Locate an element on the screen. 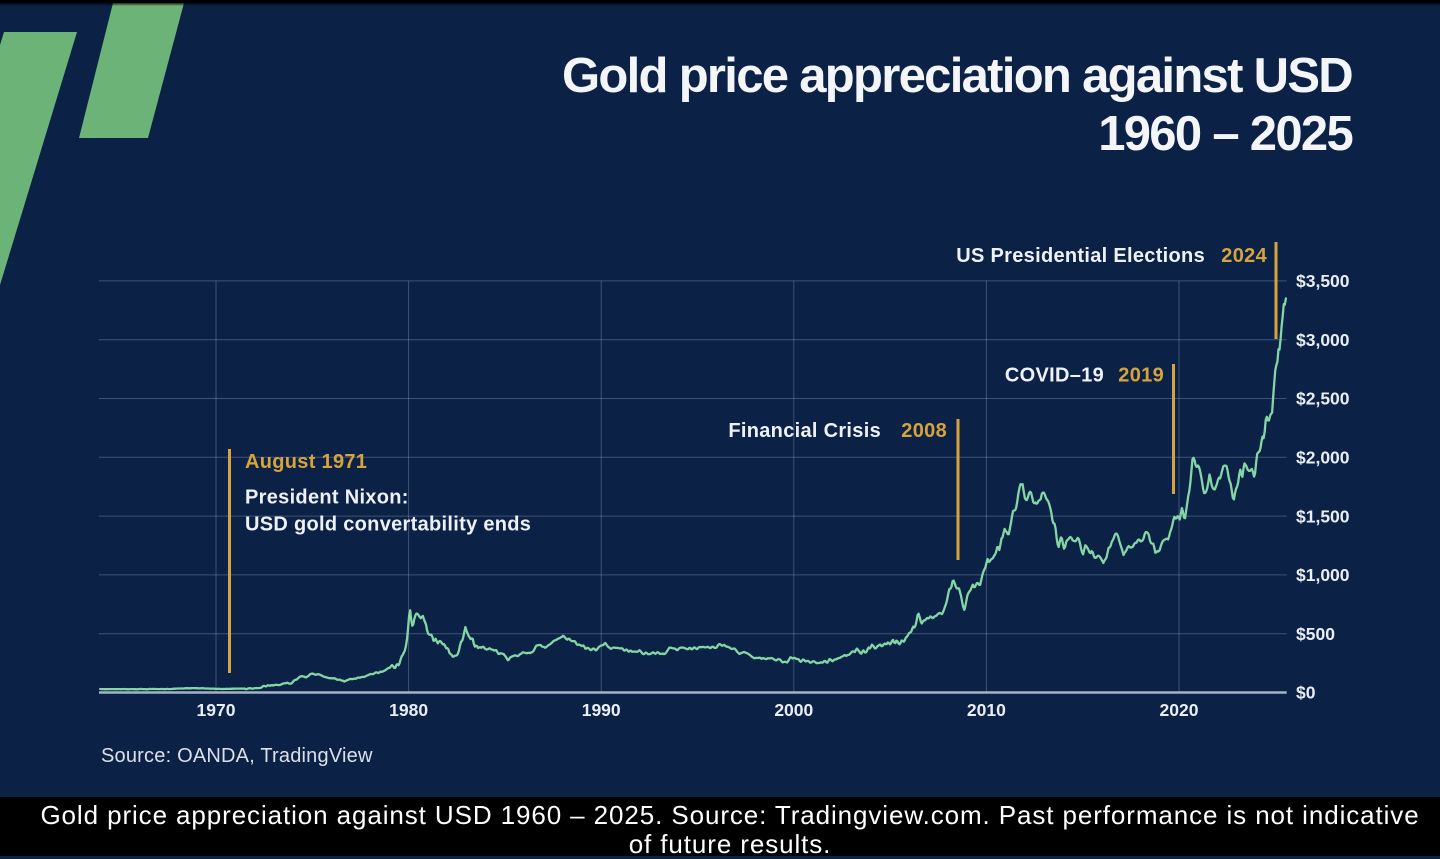  svg-text: $1,000 is located at coordinates (1323, 575).